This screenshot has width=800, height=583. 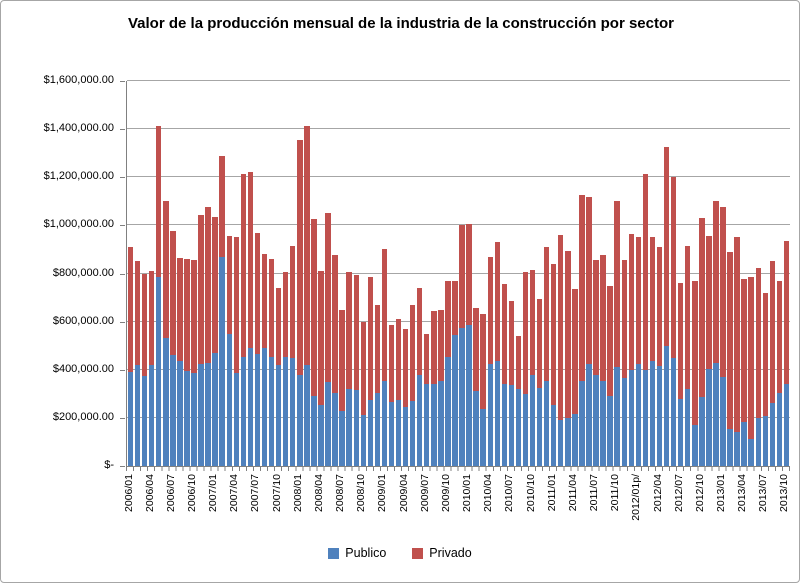 I want to click on y-axis-label: $400,000.00, so click(x=83, y=368).